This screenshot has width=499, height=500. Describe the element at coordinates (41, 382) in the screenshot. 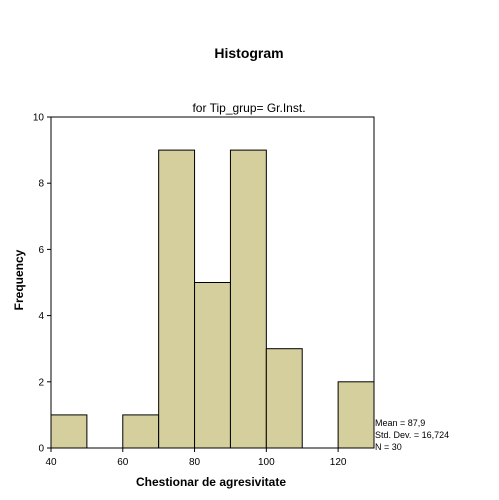

I see `y-tick-label: 2` at that location.